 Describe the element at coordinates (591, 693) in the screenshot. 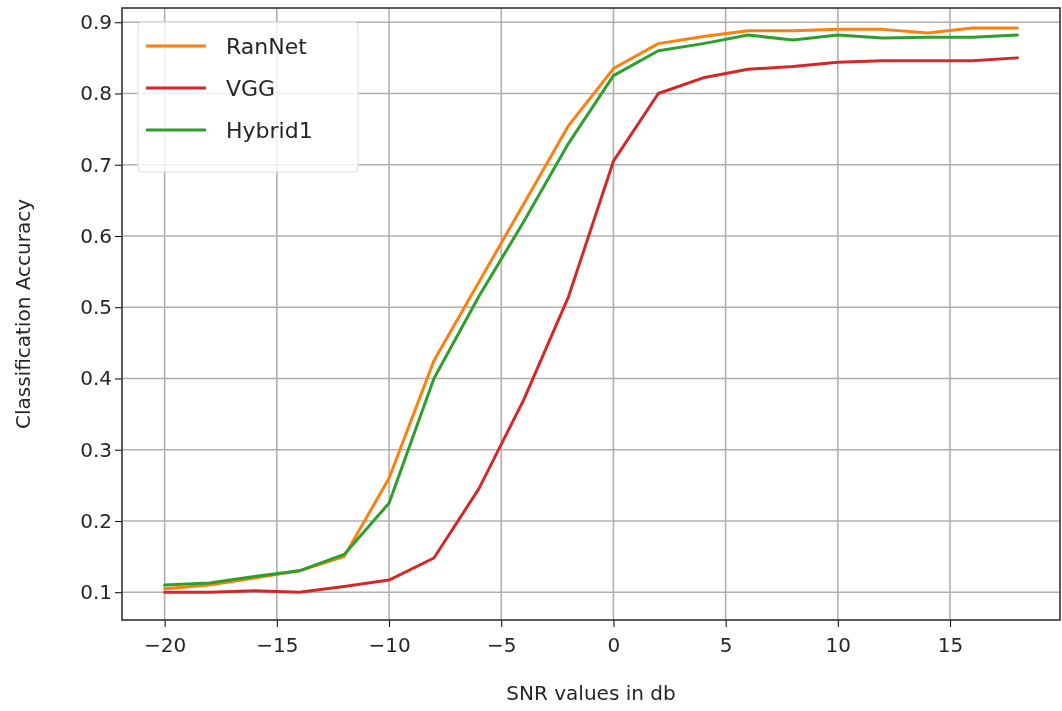

I see `x-axis-title: SNR values in db` at that location.